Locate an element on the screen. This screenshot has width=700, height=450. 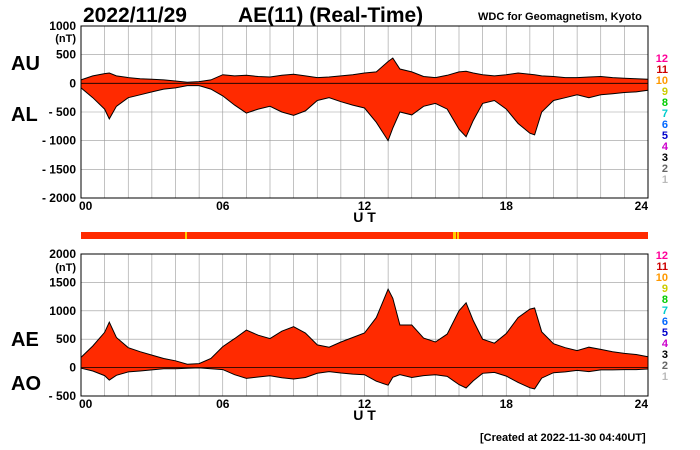
station-bar-fill is located at coordinates (364, 235).